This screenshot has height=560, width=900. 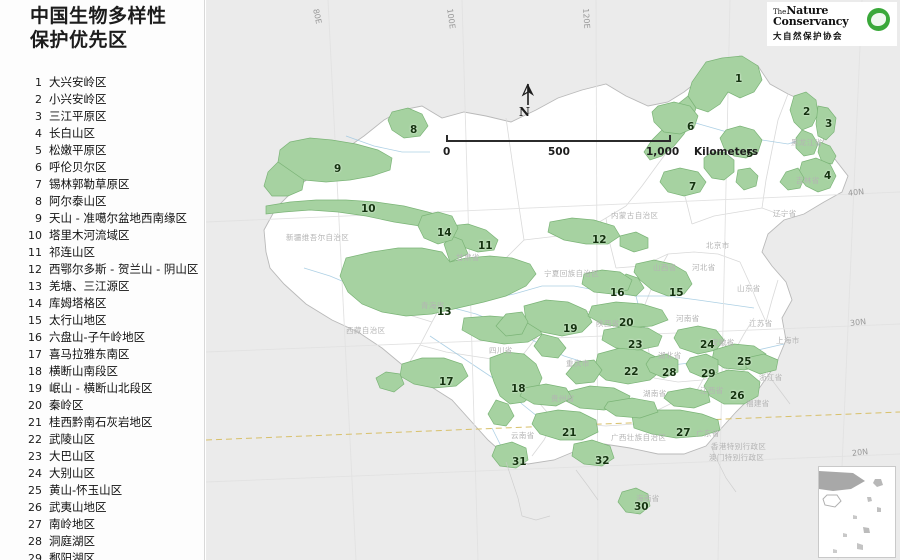 I want to click on legend-item: 4 长白山区, so click(x=113, y=133).